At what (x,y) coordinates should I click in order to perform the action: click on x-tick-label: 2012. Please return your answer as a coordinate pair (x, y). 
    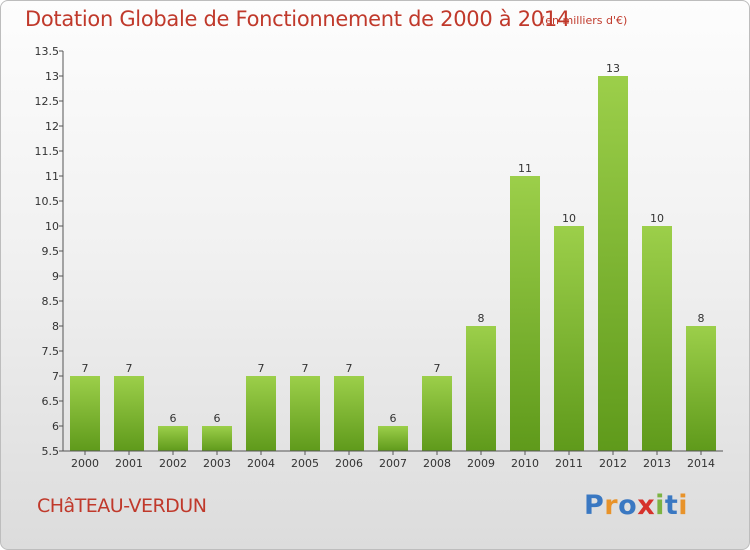
    Looking at the image, I should click on (613, 463).